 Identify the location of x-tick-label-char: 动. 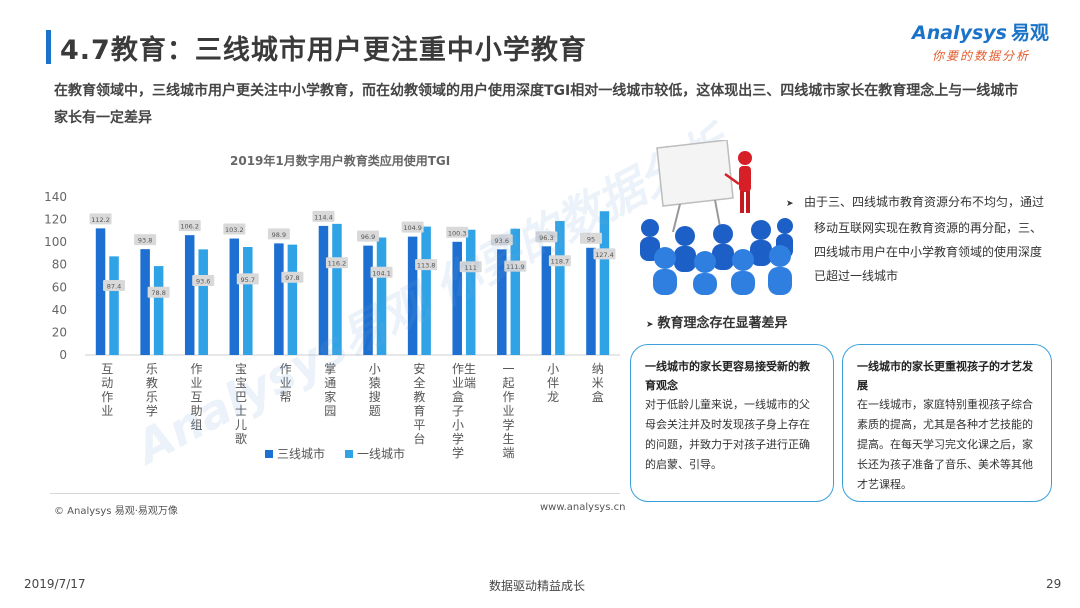
(107, 383).